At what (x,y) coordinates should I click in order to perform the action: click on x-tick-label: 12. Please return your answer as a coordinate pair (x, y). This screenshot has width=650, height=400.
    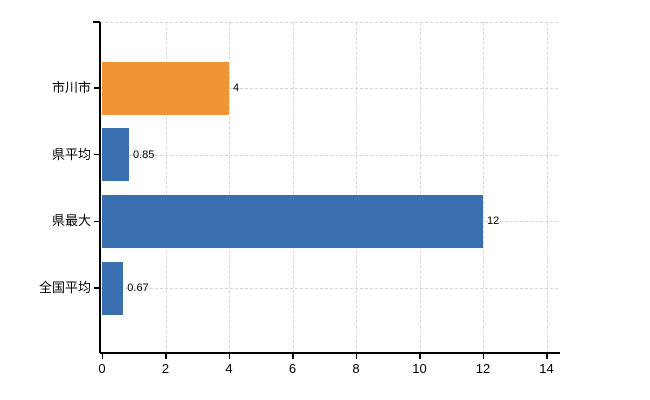
    Looking at the image, I should click on (483, 368).